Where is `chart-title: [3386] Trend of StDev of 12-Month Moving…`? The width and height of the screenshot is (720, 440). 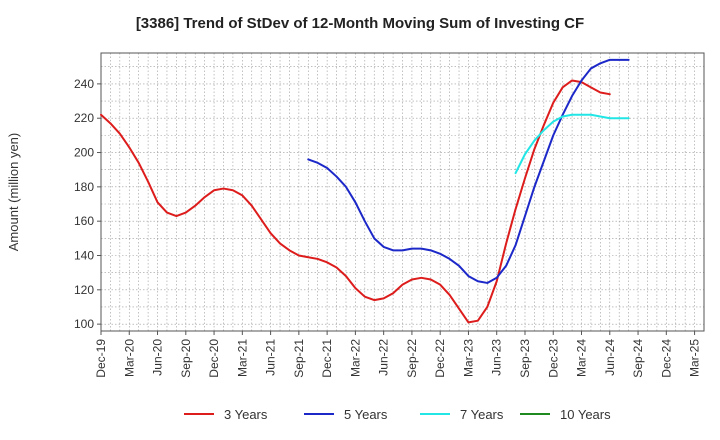 chart-title: [3386] Trend of StDev of 12-Month Moving… is located at coordinates (360, 23).